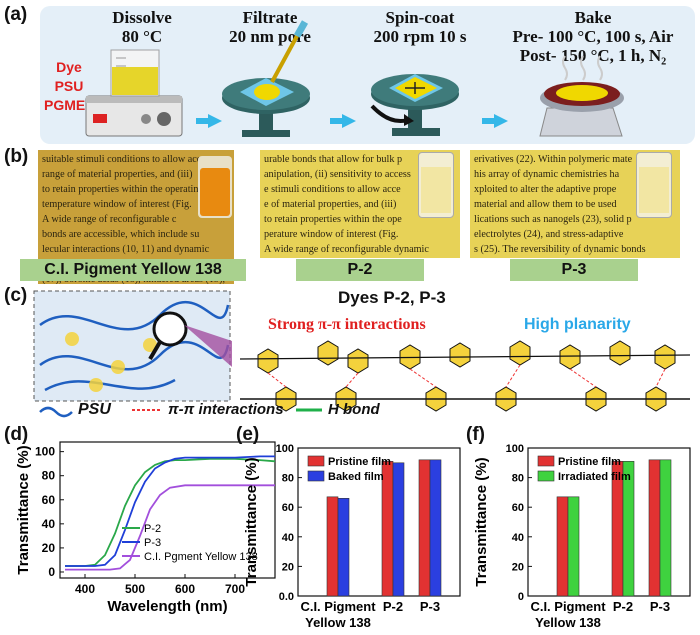  Describe the element at coordinates (333, 219) in the screenshot. I see `photo-text-line: to retain properties within the ope` at that location.